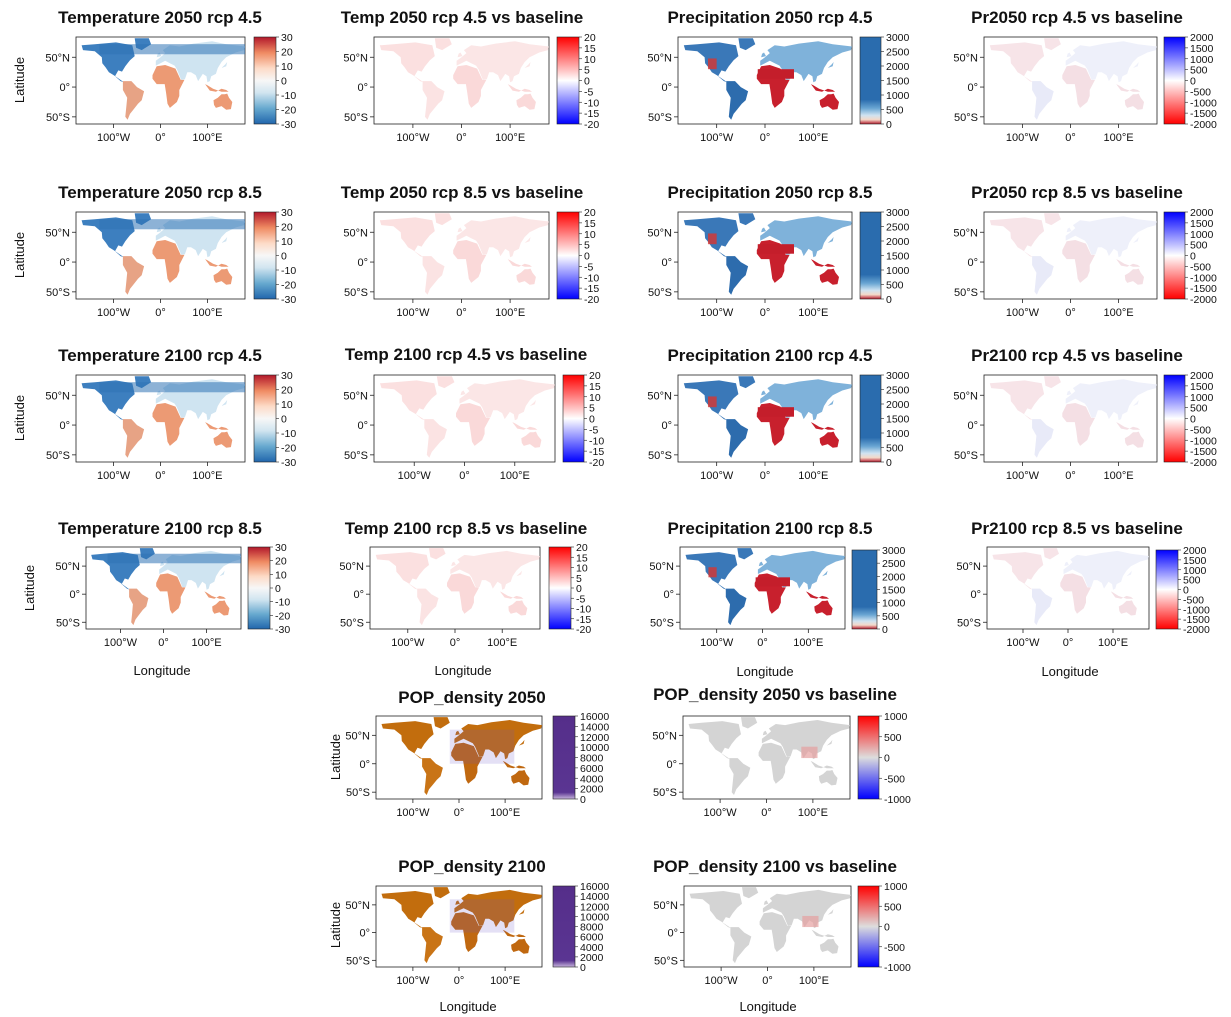 The width and height of the screenshot is (1231, 1017). I want to click on colorbar-tick-label: -1500, so click(1203, 114).